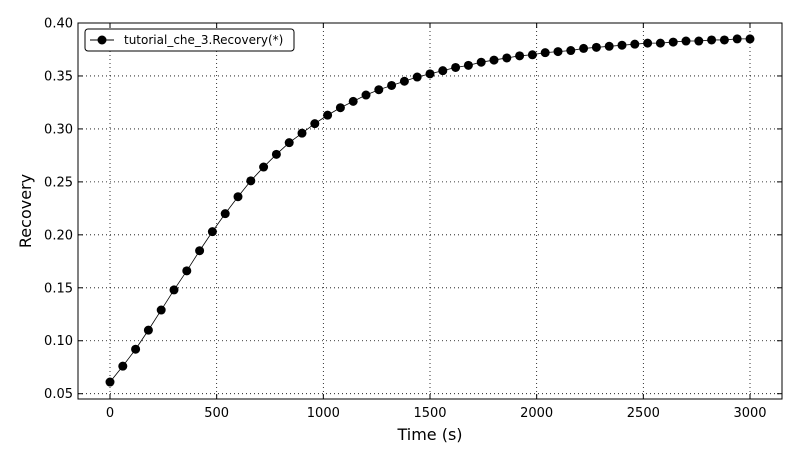 This screenshot has width=800, height=462. I want to click on x-axis-title: Time (s), so click(429, 434).